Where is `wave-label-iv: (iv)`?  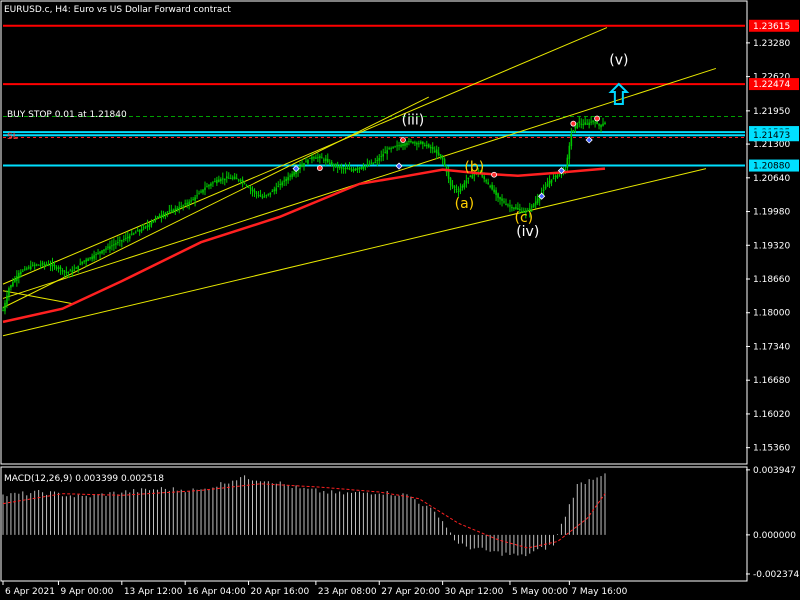
wave-label-iv: (iv) is located at coordinates (527, 232).